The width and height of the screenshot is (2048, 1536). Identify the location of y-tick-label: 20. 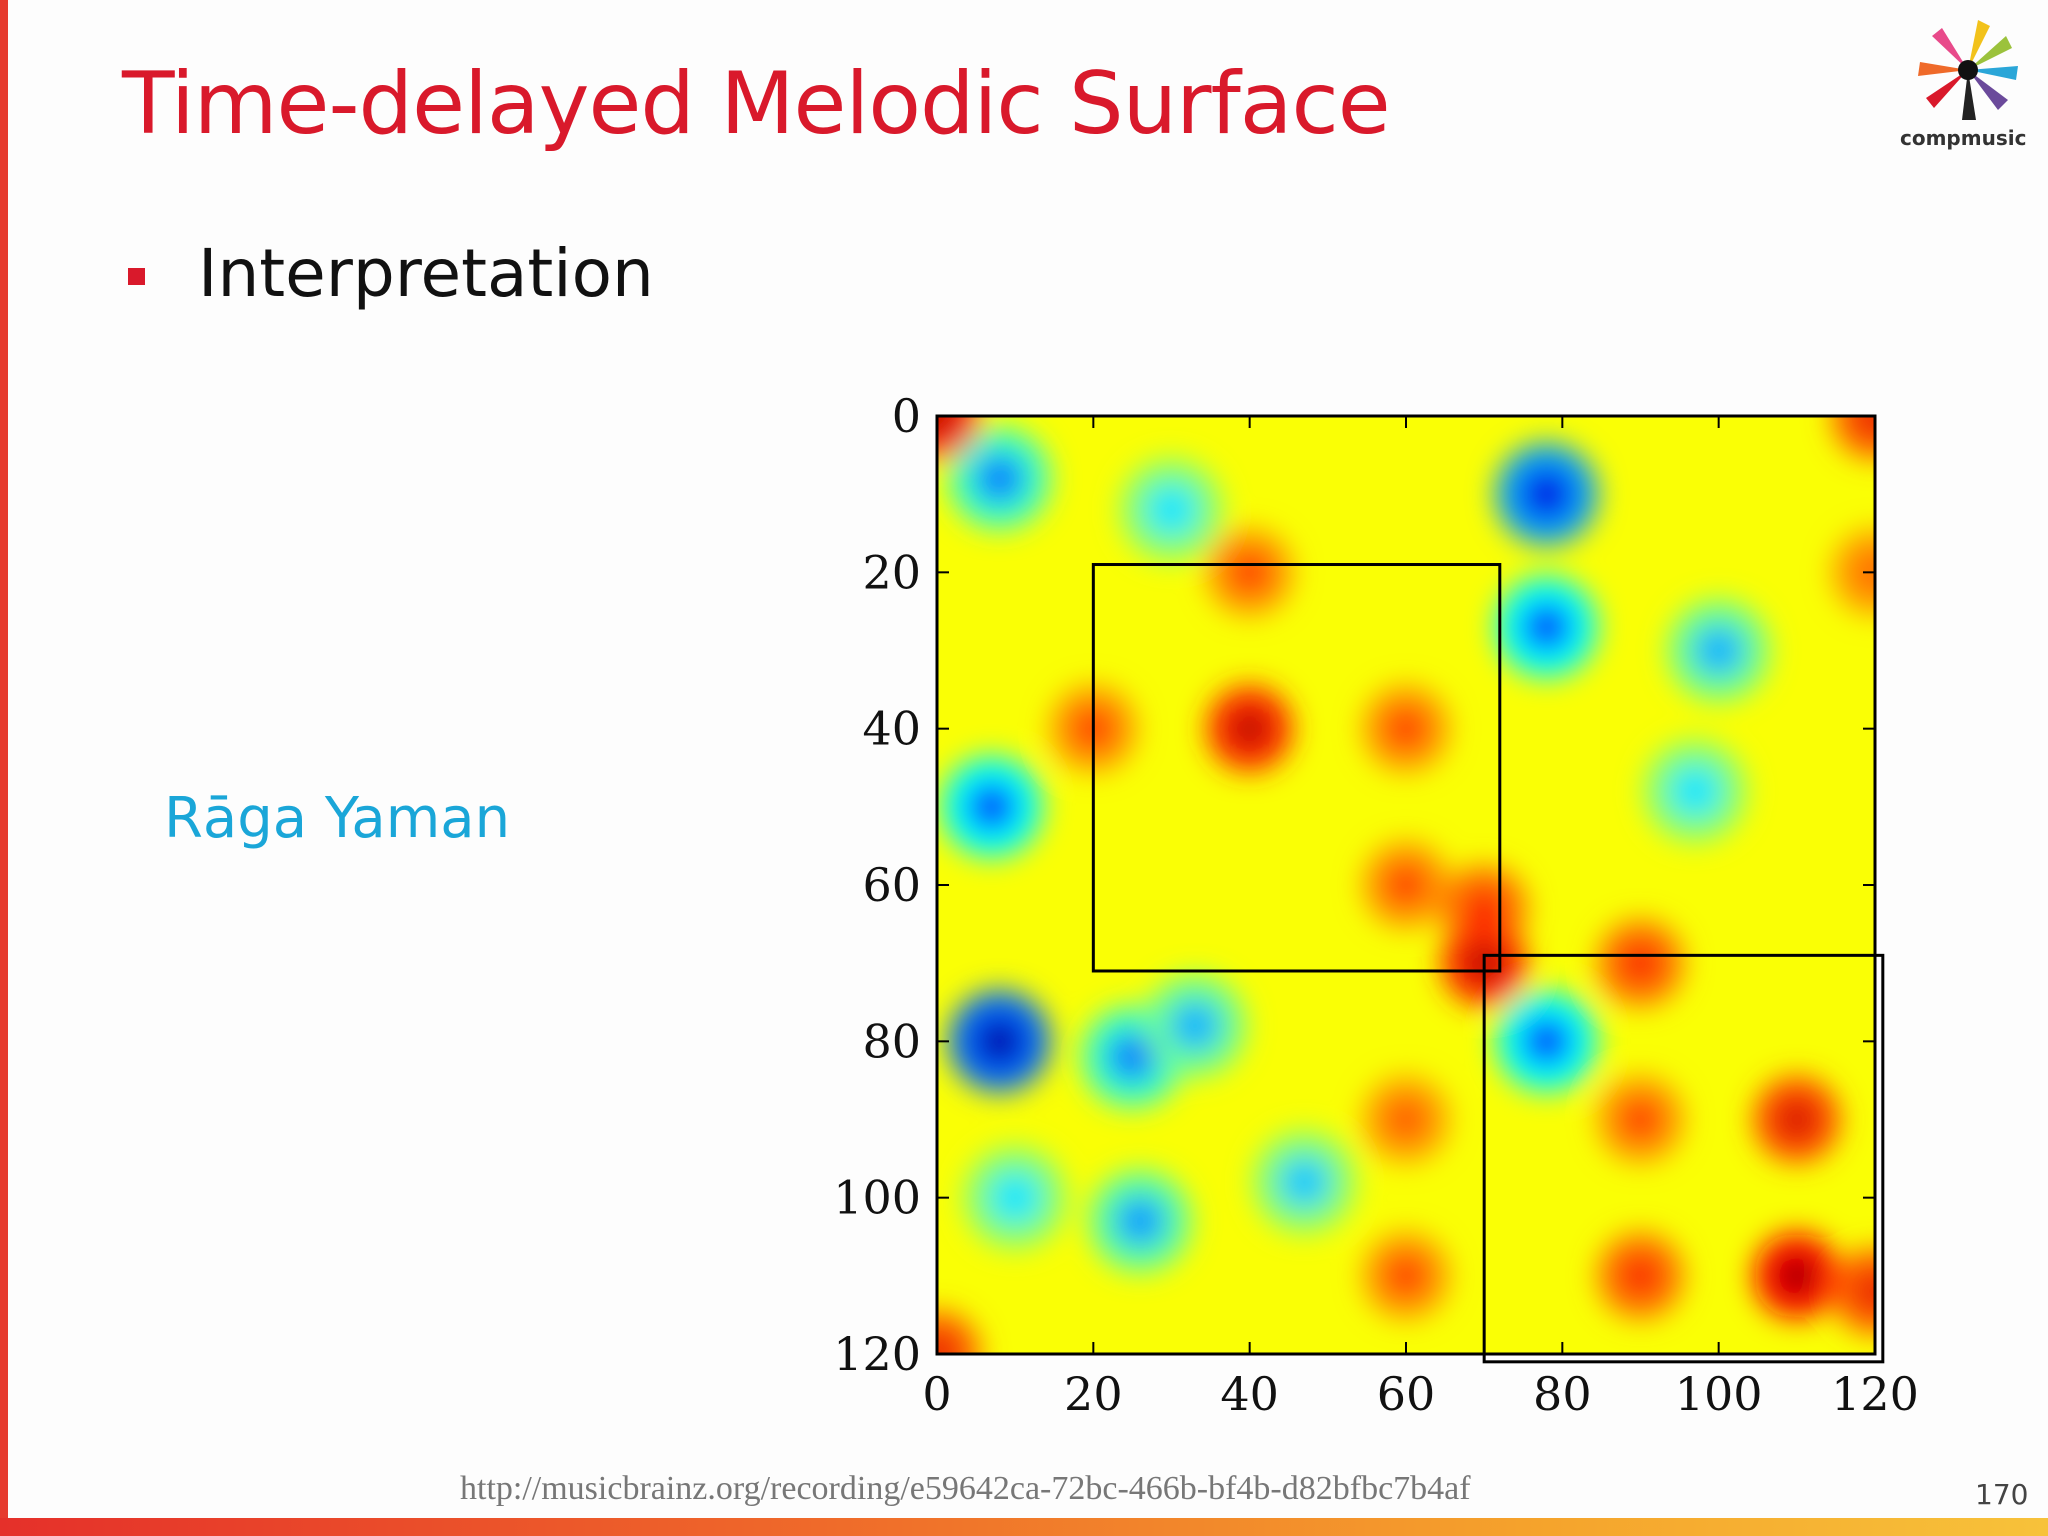
(891, 572).